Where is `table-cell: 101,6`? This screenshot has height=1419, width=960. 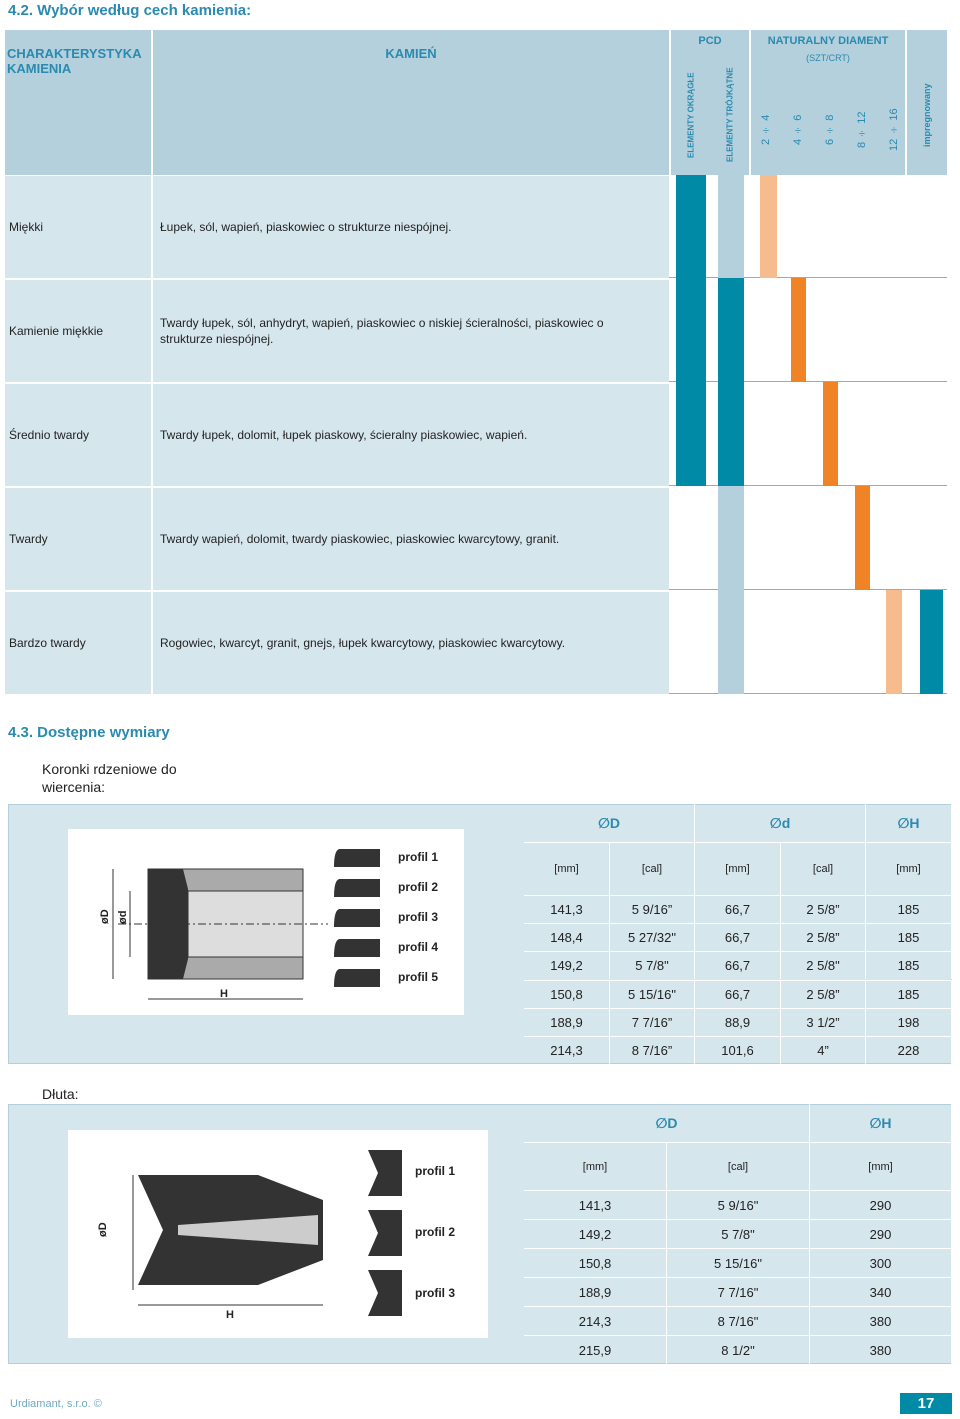 table-cell: 101,6 is located at coordinates (738, 1049).